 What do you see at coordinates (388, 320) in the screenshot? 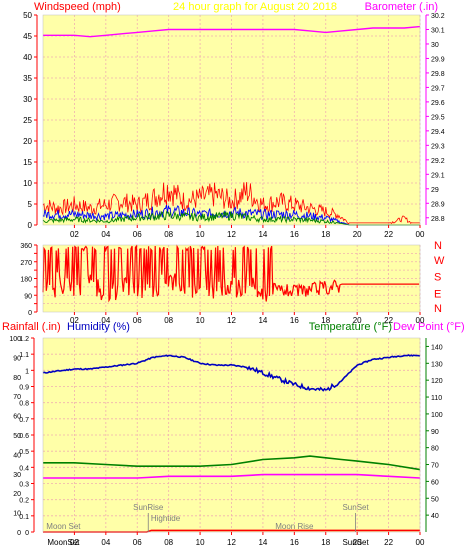
I see `direction-panel-x-tick-label: 22` at bounding box center [388, 320].